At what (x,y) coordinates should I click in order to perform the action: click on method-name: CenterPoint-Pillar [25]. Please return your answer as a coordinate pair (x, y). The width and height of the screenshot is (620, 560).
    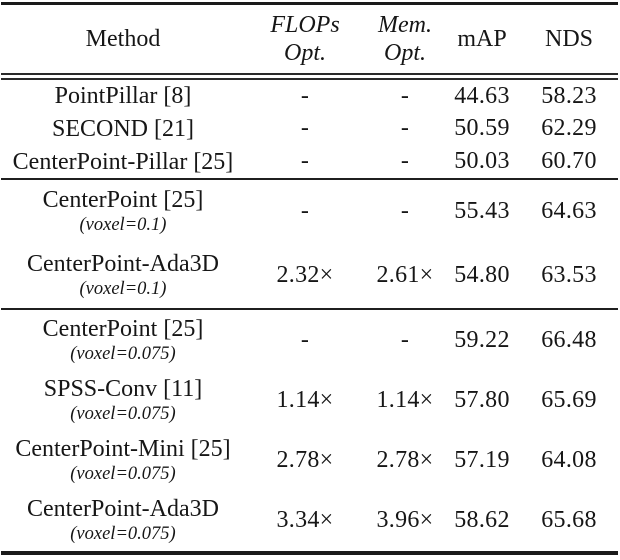
    Looking at the image, I should click on (123, 161).